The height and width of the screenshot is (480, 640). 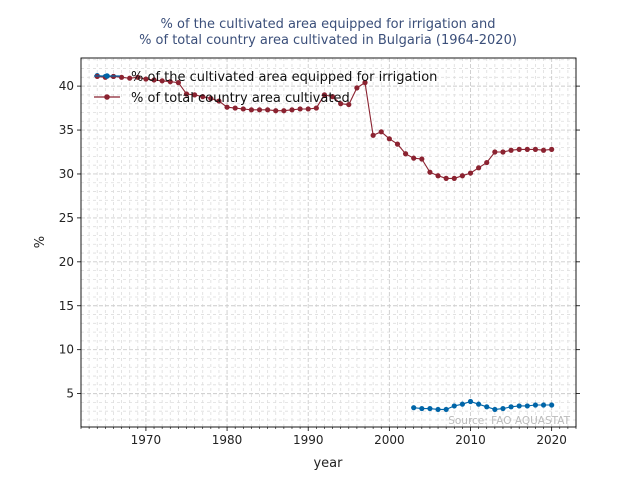 What do you see at coordinates (328, 463) in the screenshot?
I see `x-axis-label: year` at bounding box center [328, 463].